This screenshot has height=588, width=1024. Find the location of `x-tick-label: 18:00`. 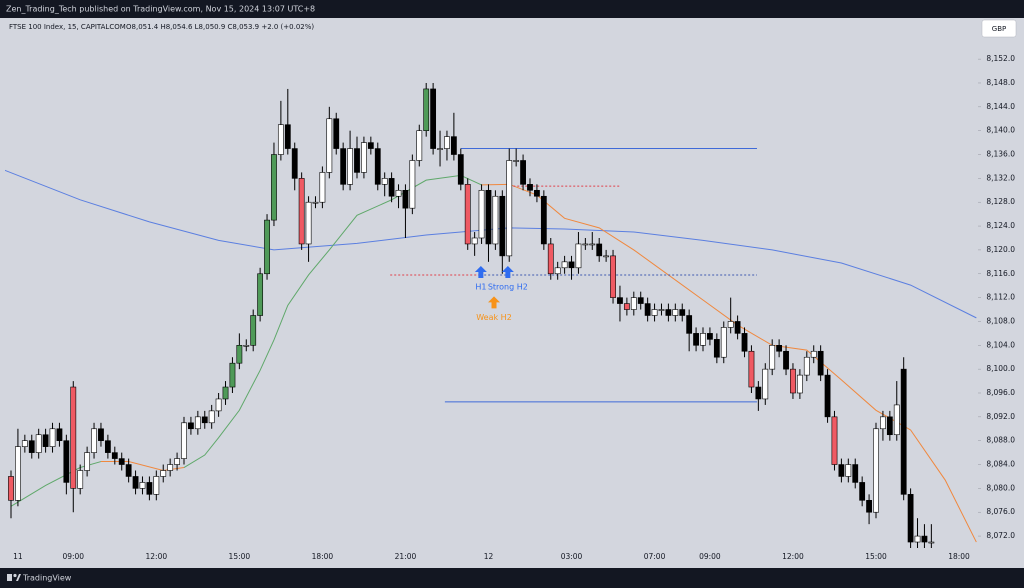

x-tick-label: 18:00 is located at coordinates (959, 556).